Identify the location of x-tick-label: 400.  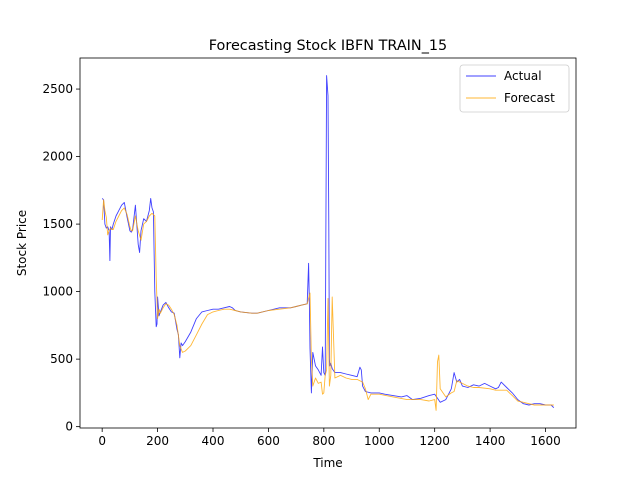
(213, 441).